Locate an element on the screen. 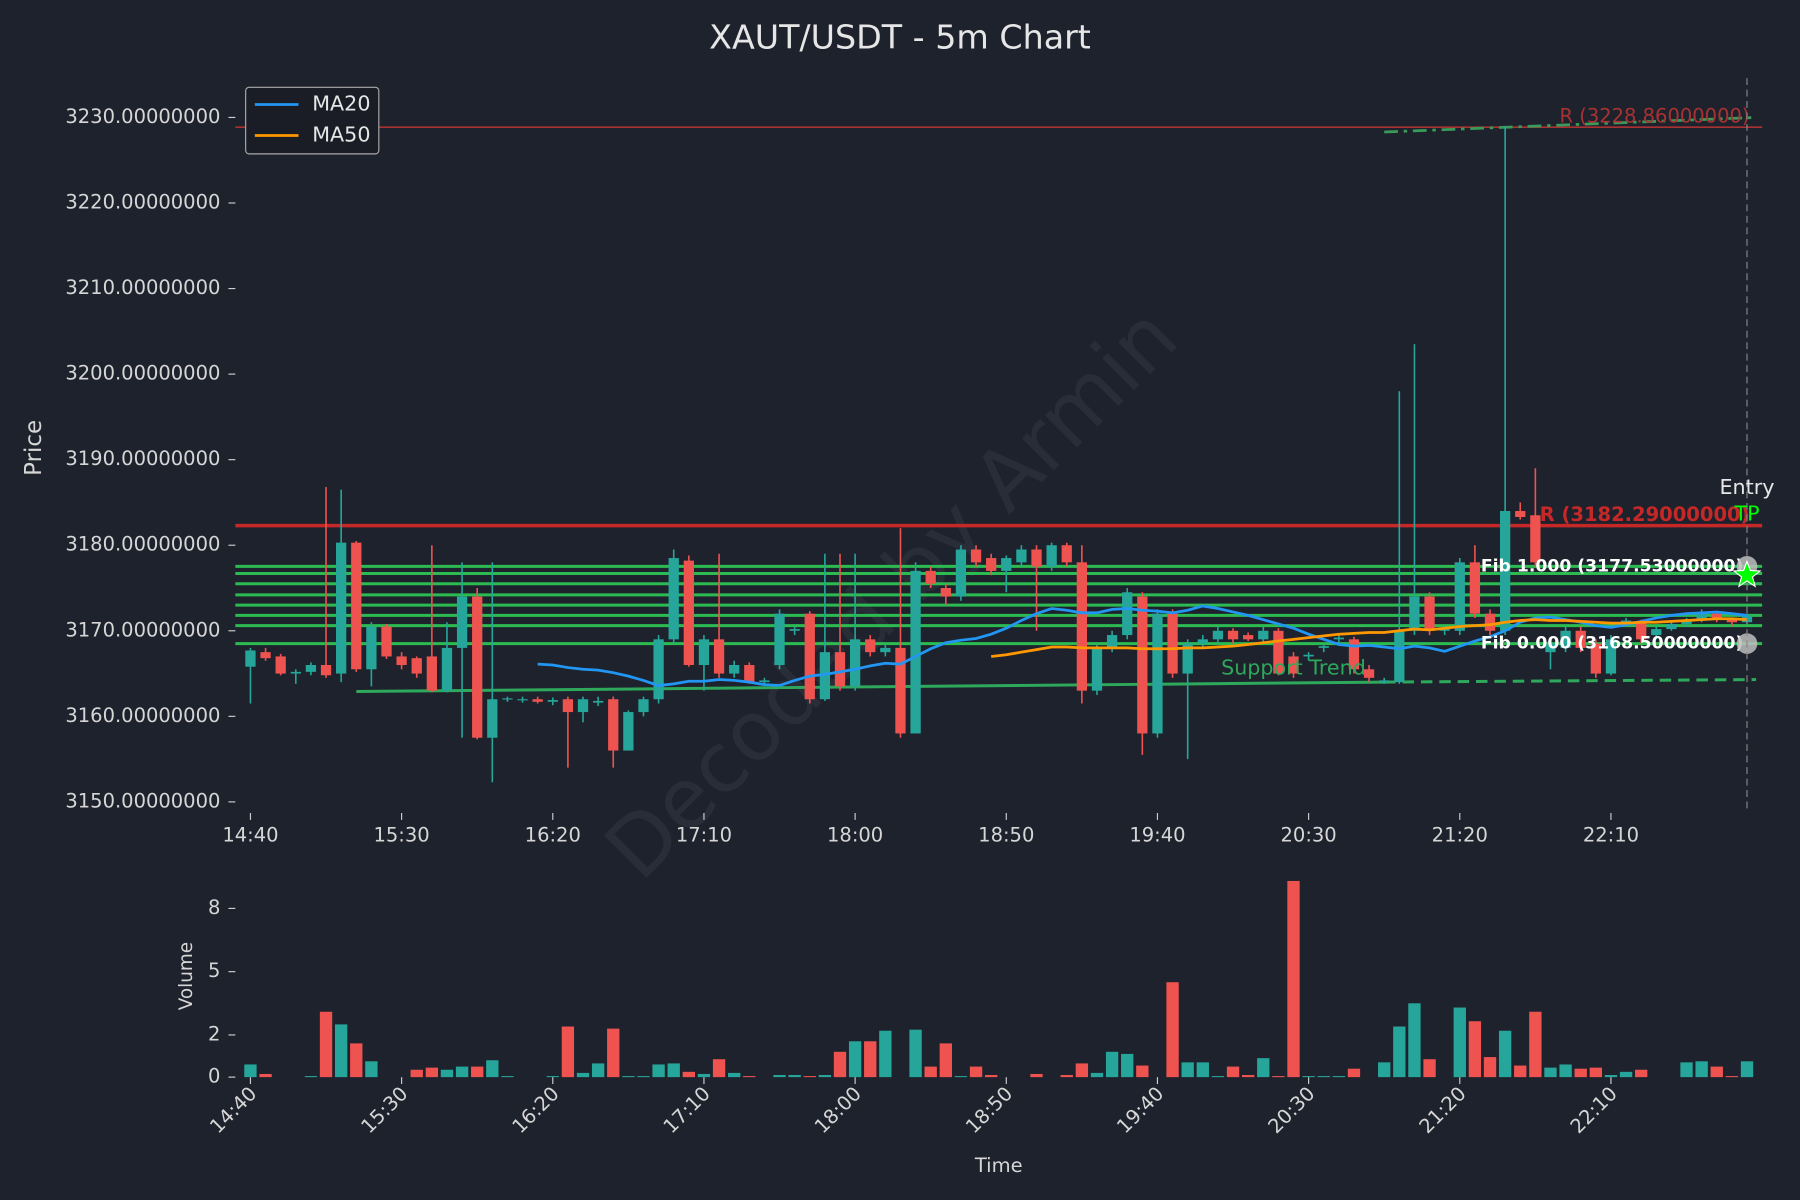  legend: MA20 MA50 is located at coordinates (312, 120).